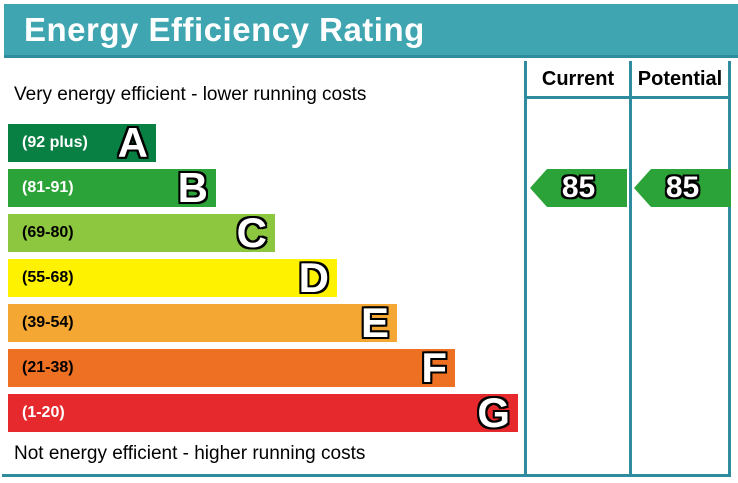 This screenshot has width=738, height=483. I want to click on band-letter-a: A, so click(132, 142).